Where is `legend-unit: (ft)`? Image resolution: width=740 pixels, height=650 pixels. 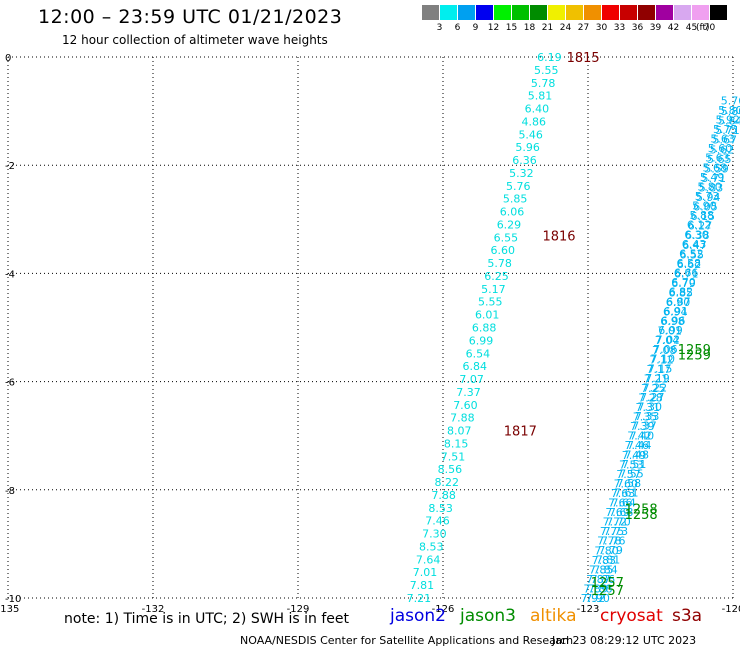 legend-unit: (ft) is located at coordinates (703, 28).